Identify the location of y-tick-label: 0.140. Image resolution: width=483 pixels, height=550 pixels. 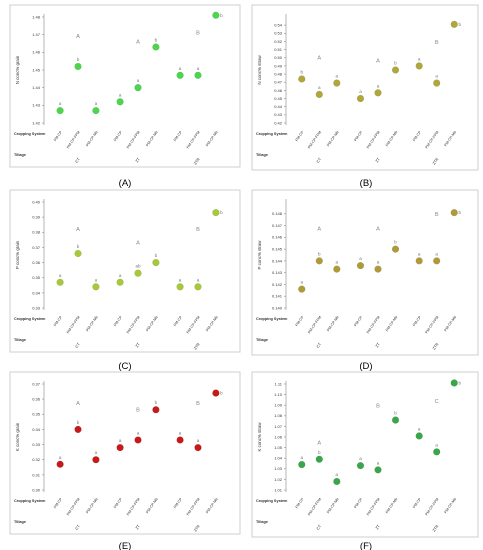
(277, 307).